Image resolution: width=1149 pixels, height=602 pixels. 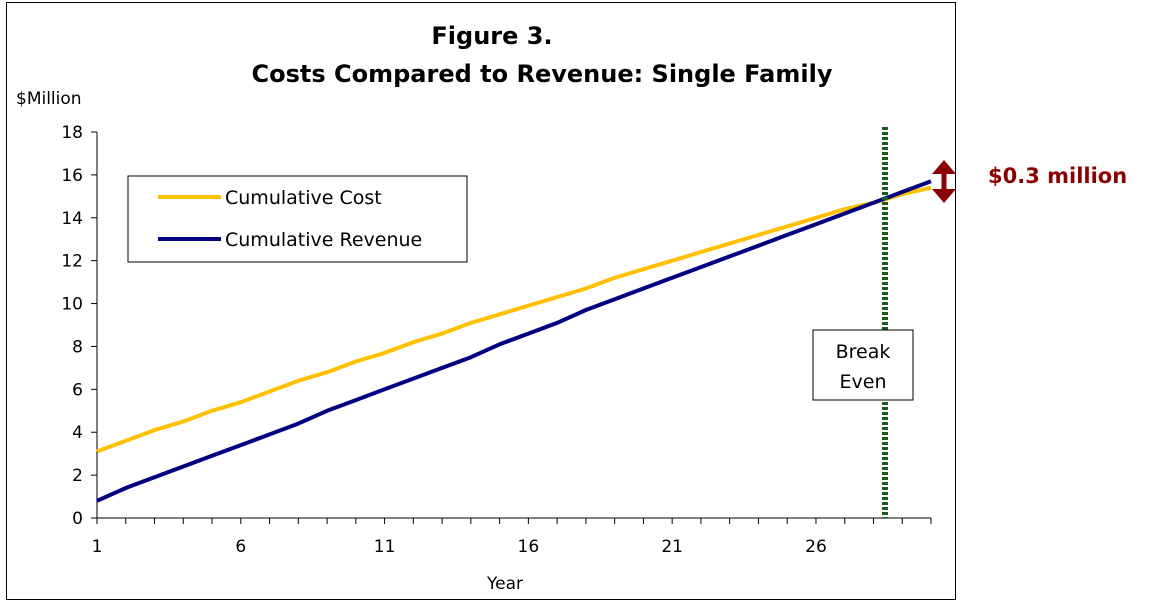 What do you see at coordinates (816, 547) in the screenshot?
I see `x-tick-label: 26` at bounding box center [816, 547].